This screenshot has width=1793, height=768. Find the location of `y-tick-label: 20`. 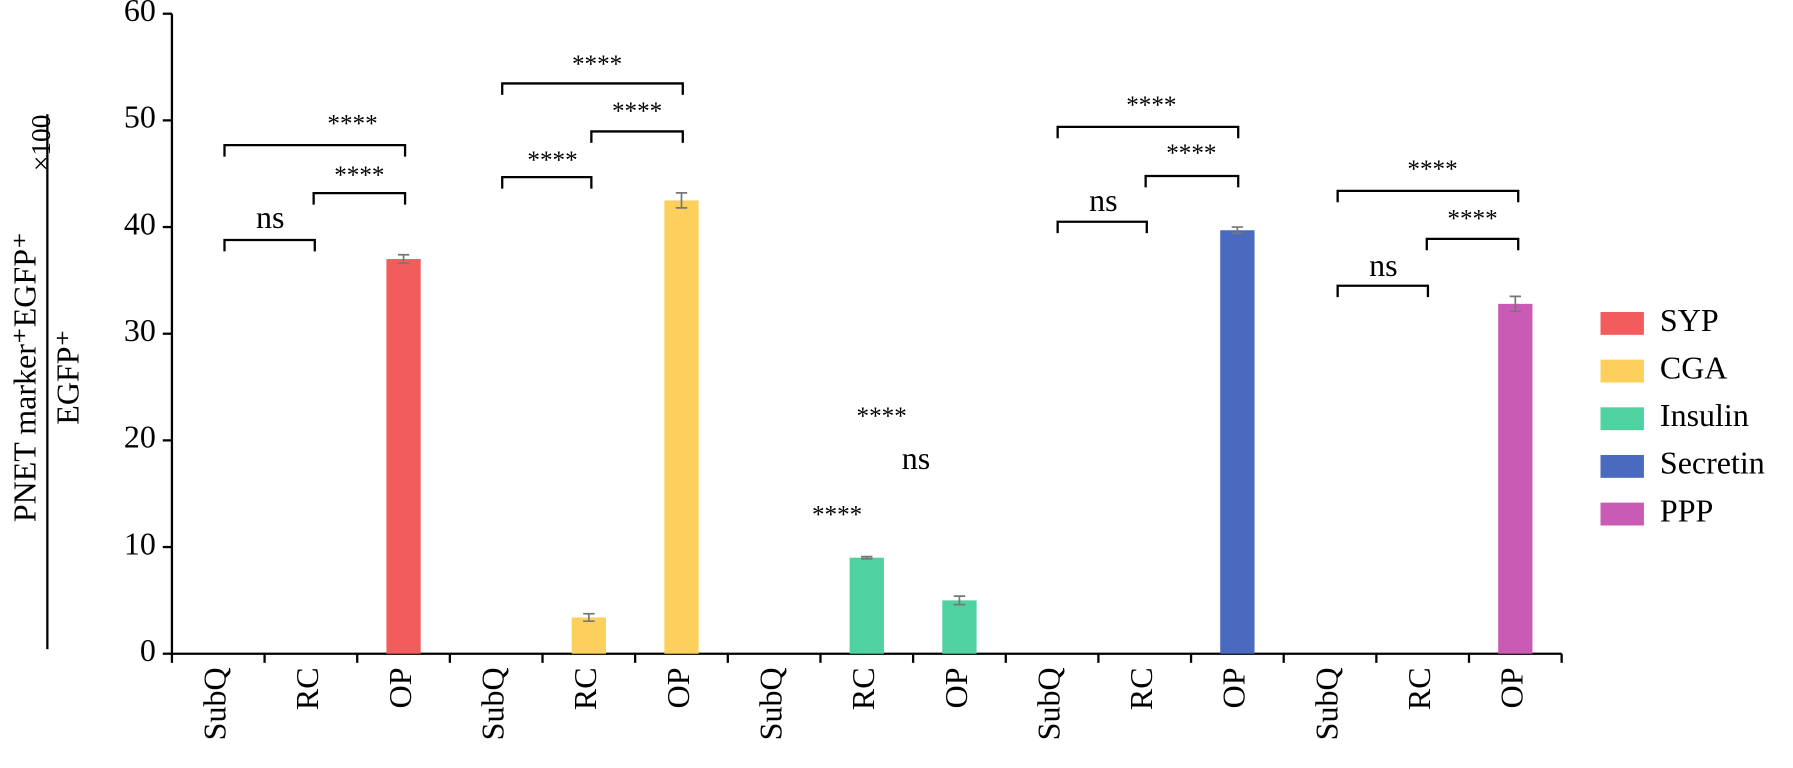

y-tick-label: 20 is located at coordinates (140, 437).